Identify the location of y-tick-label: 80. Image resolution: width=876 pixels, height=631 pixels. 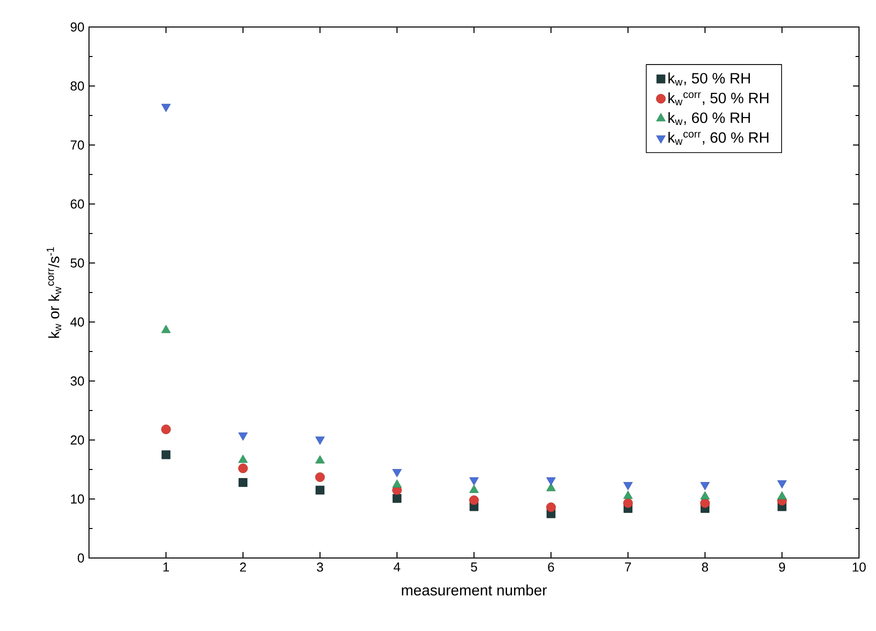
(77, 86).